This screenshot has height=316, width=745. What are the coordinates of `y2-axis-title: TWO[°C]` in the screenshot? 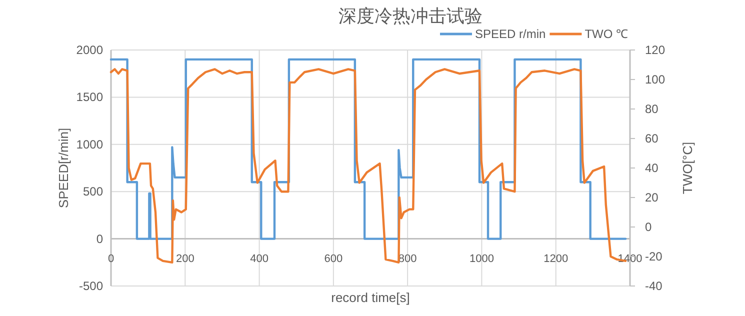 It's located at (687, 168).